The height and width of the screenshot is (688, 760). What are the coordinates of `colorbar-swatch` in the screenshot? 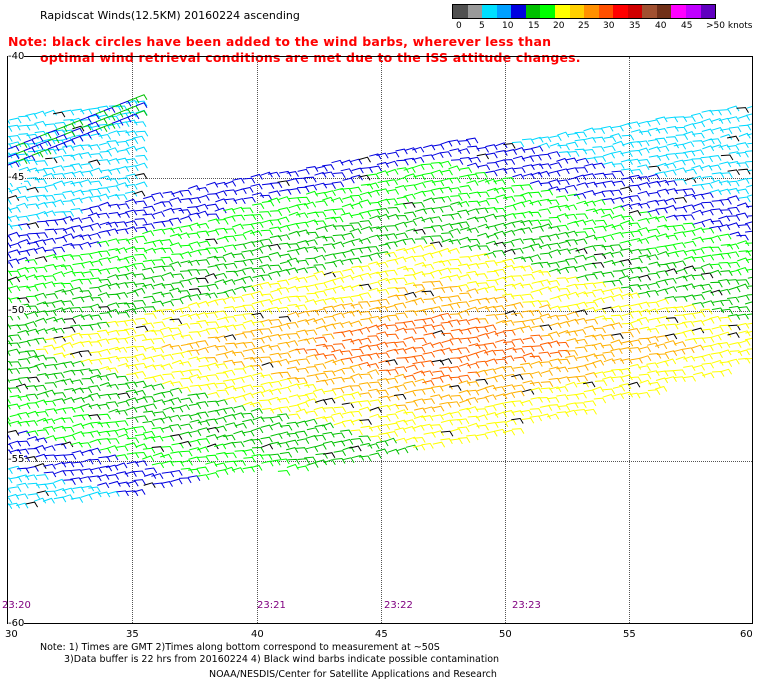 It's located at (518, 11).